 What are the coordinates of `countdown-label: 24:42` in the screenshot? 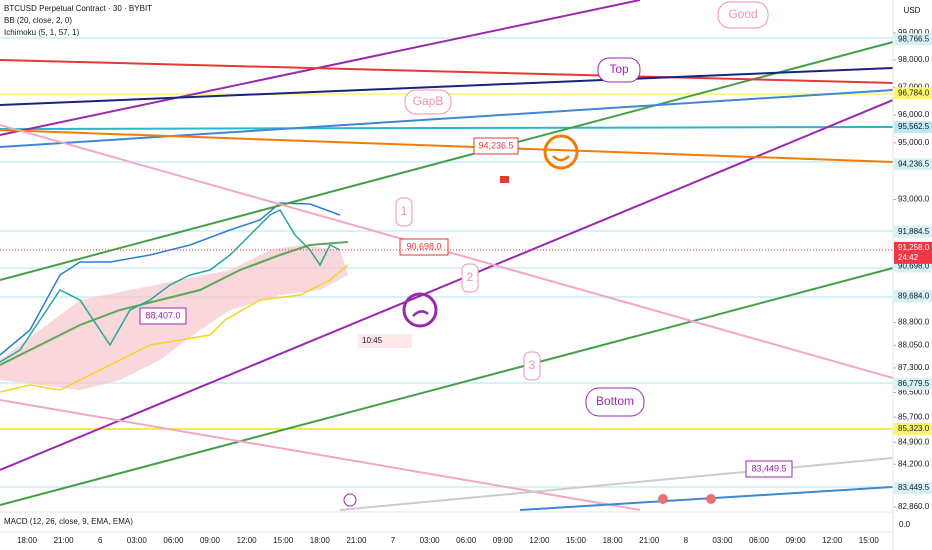 It's located at (908, 257).